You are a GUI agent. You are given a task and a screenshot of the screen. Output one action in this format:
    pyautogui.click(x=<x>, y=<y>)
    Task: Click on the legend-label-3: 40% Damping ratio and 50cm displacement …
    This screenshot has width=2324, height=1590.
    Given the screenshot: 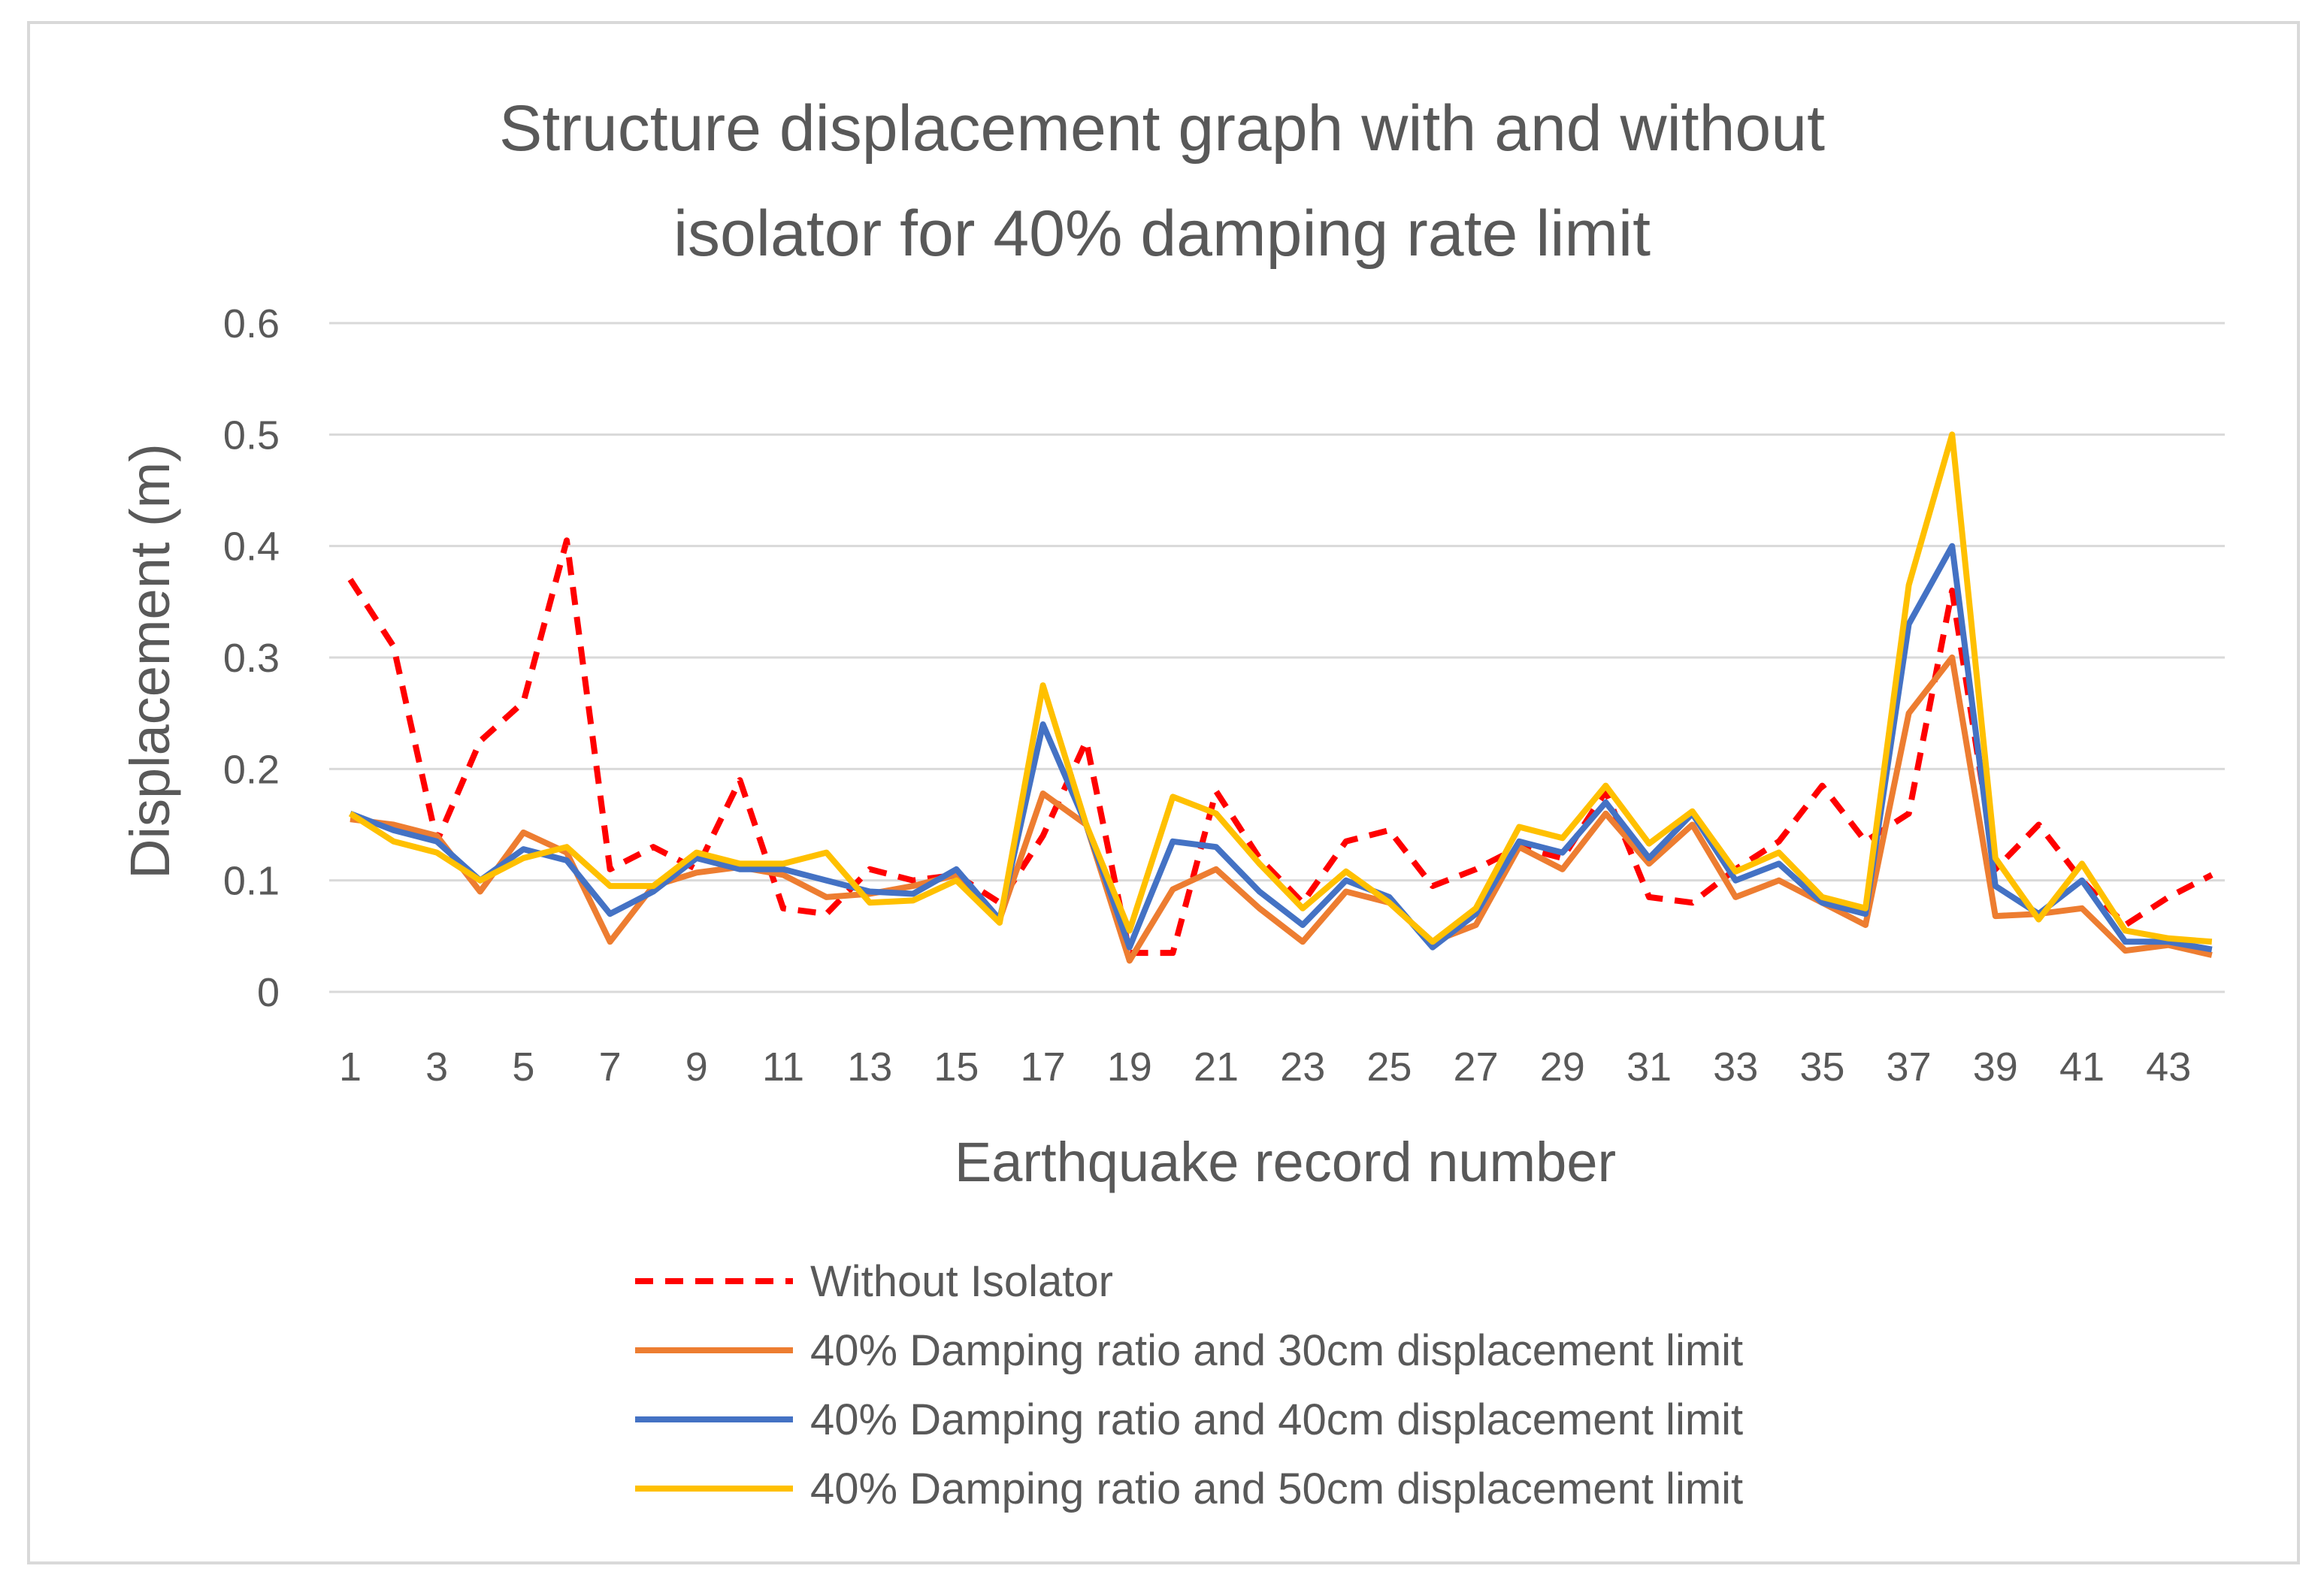 What is the action you would take?
    pyautogui.click(x=1276, y=1489)
    